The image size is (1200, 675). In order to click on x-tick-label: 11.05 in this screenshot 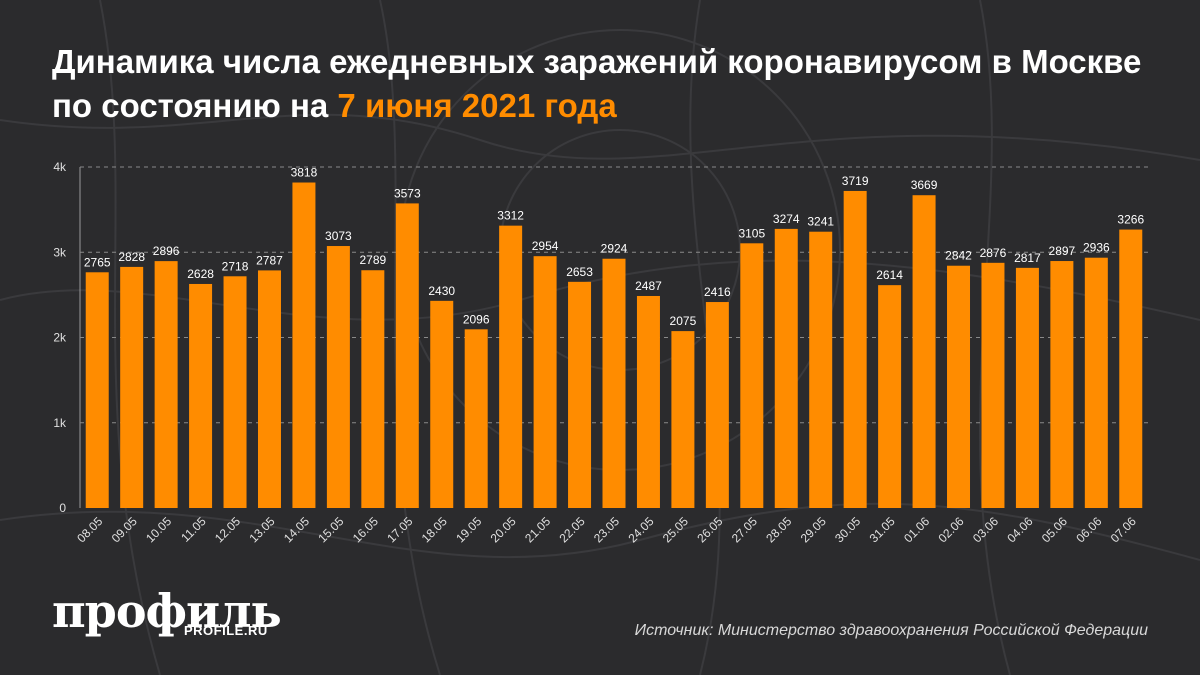, I will do `click(193, 529)`.